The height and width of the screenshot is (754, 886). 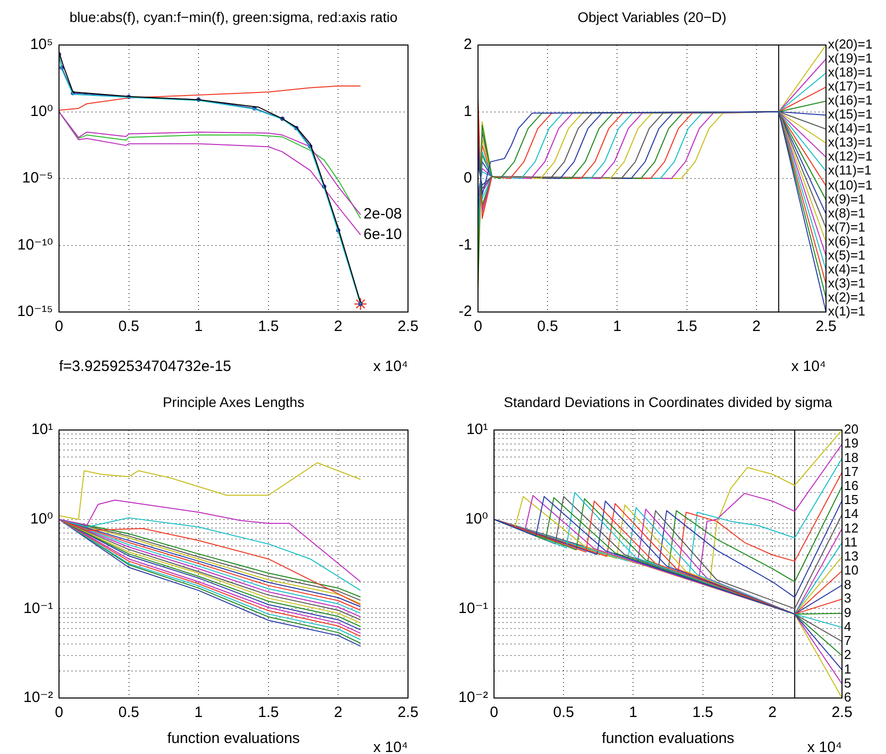 I want to click on chart-title: Object Variables (20−D), so click(x=652, y=16).